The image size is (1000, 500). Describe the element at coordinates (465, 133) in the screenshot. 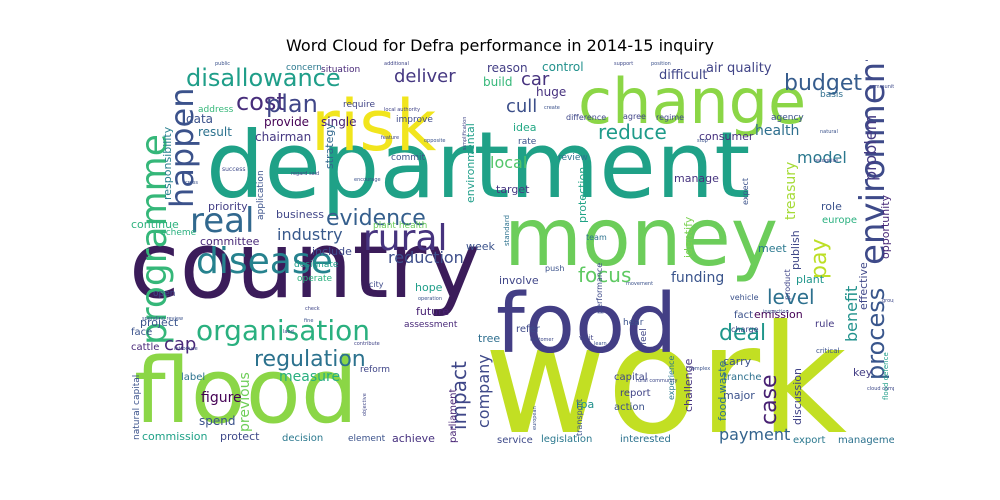

I see `word-simplification: simplification` at that location.